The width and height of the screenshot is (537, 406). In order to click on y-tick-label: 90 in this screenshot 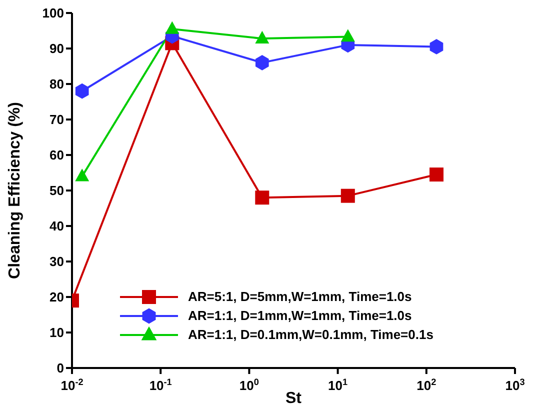, I will do `click(57, 48)`.